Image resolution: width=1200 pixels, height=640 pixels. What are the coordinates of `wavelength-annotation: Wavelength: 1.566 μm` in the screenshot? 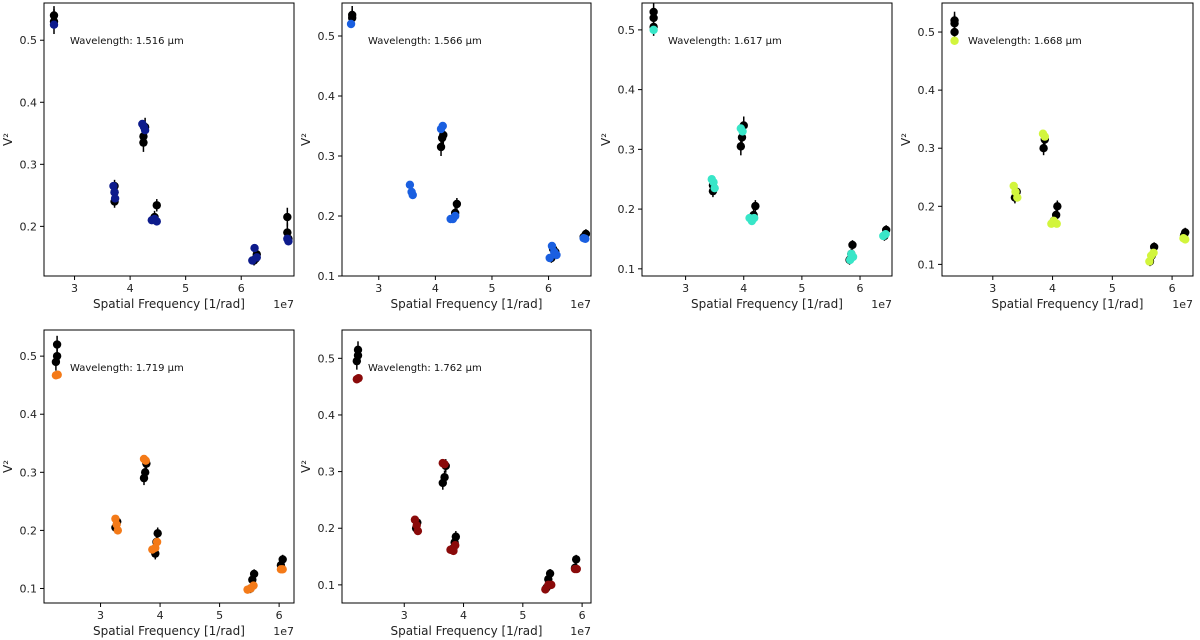 It's located at (425, 41).